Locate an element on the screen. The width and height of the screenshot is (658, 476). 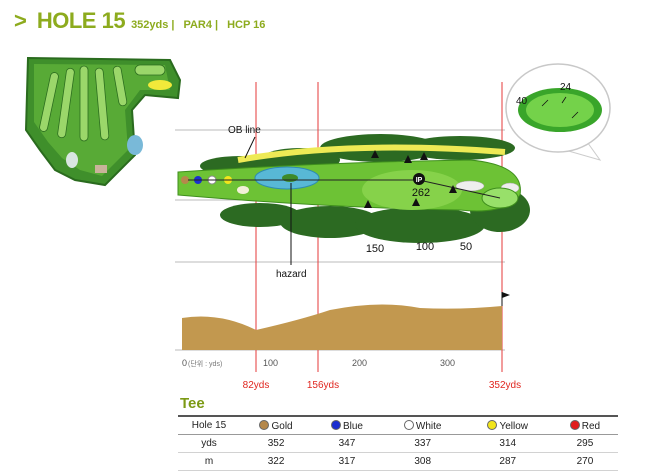
tee-white-header: White is located at coordinates (422, 425).